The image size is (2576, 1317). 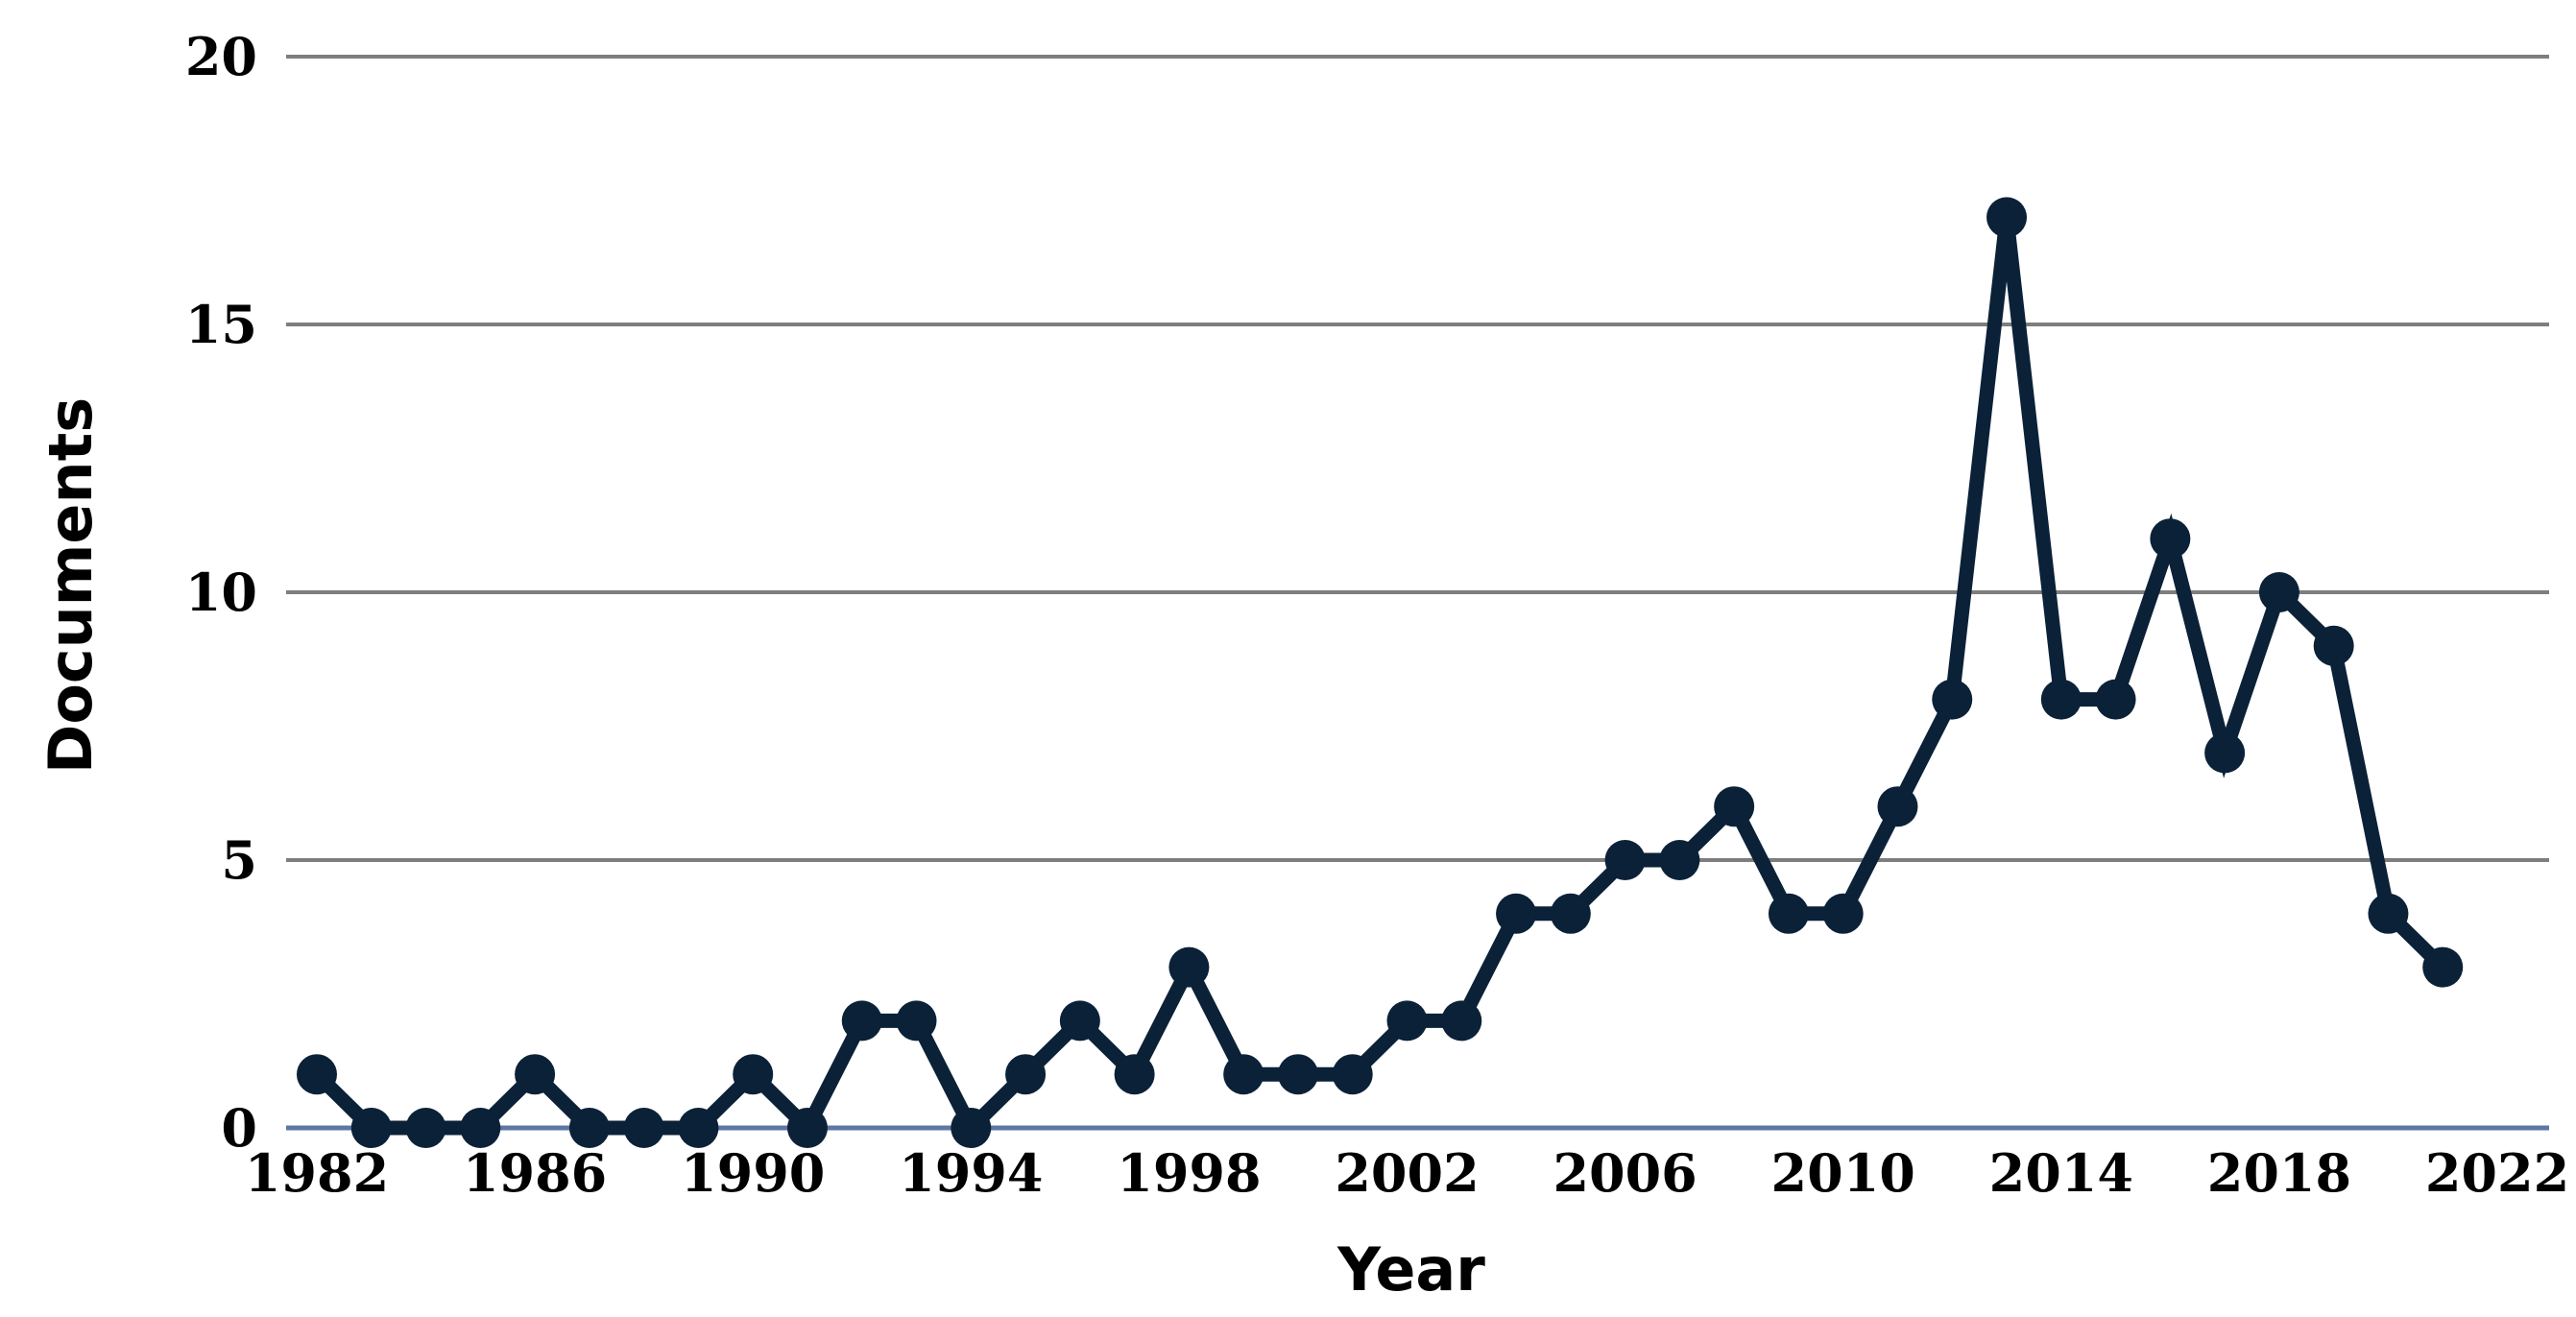 What do you see at coordinates (1410, 1269) in the screenshot?
I see `x-axis-title: Year` at bounding box center [1410, 1269].